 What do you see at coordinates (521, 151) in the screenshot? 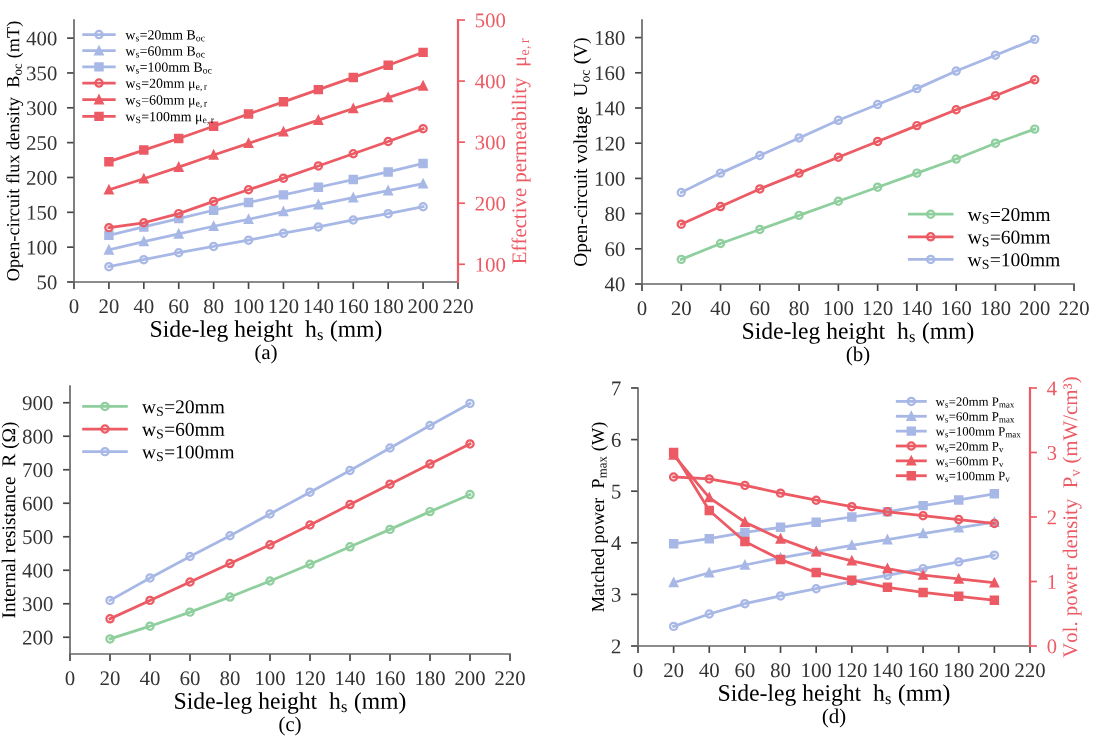
I see `y2-axis-title: Effective permeability μ$_{e,r}$` at bounding box center [521, 151].